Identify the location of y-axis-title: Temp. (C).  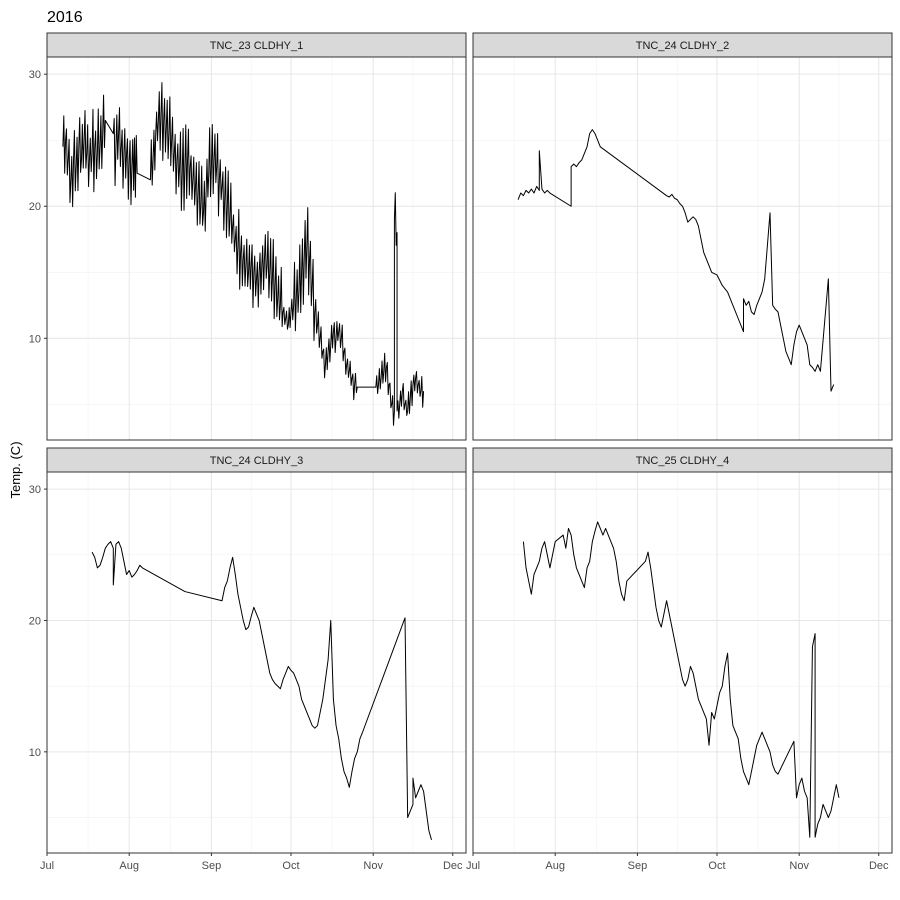
(15, 469).